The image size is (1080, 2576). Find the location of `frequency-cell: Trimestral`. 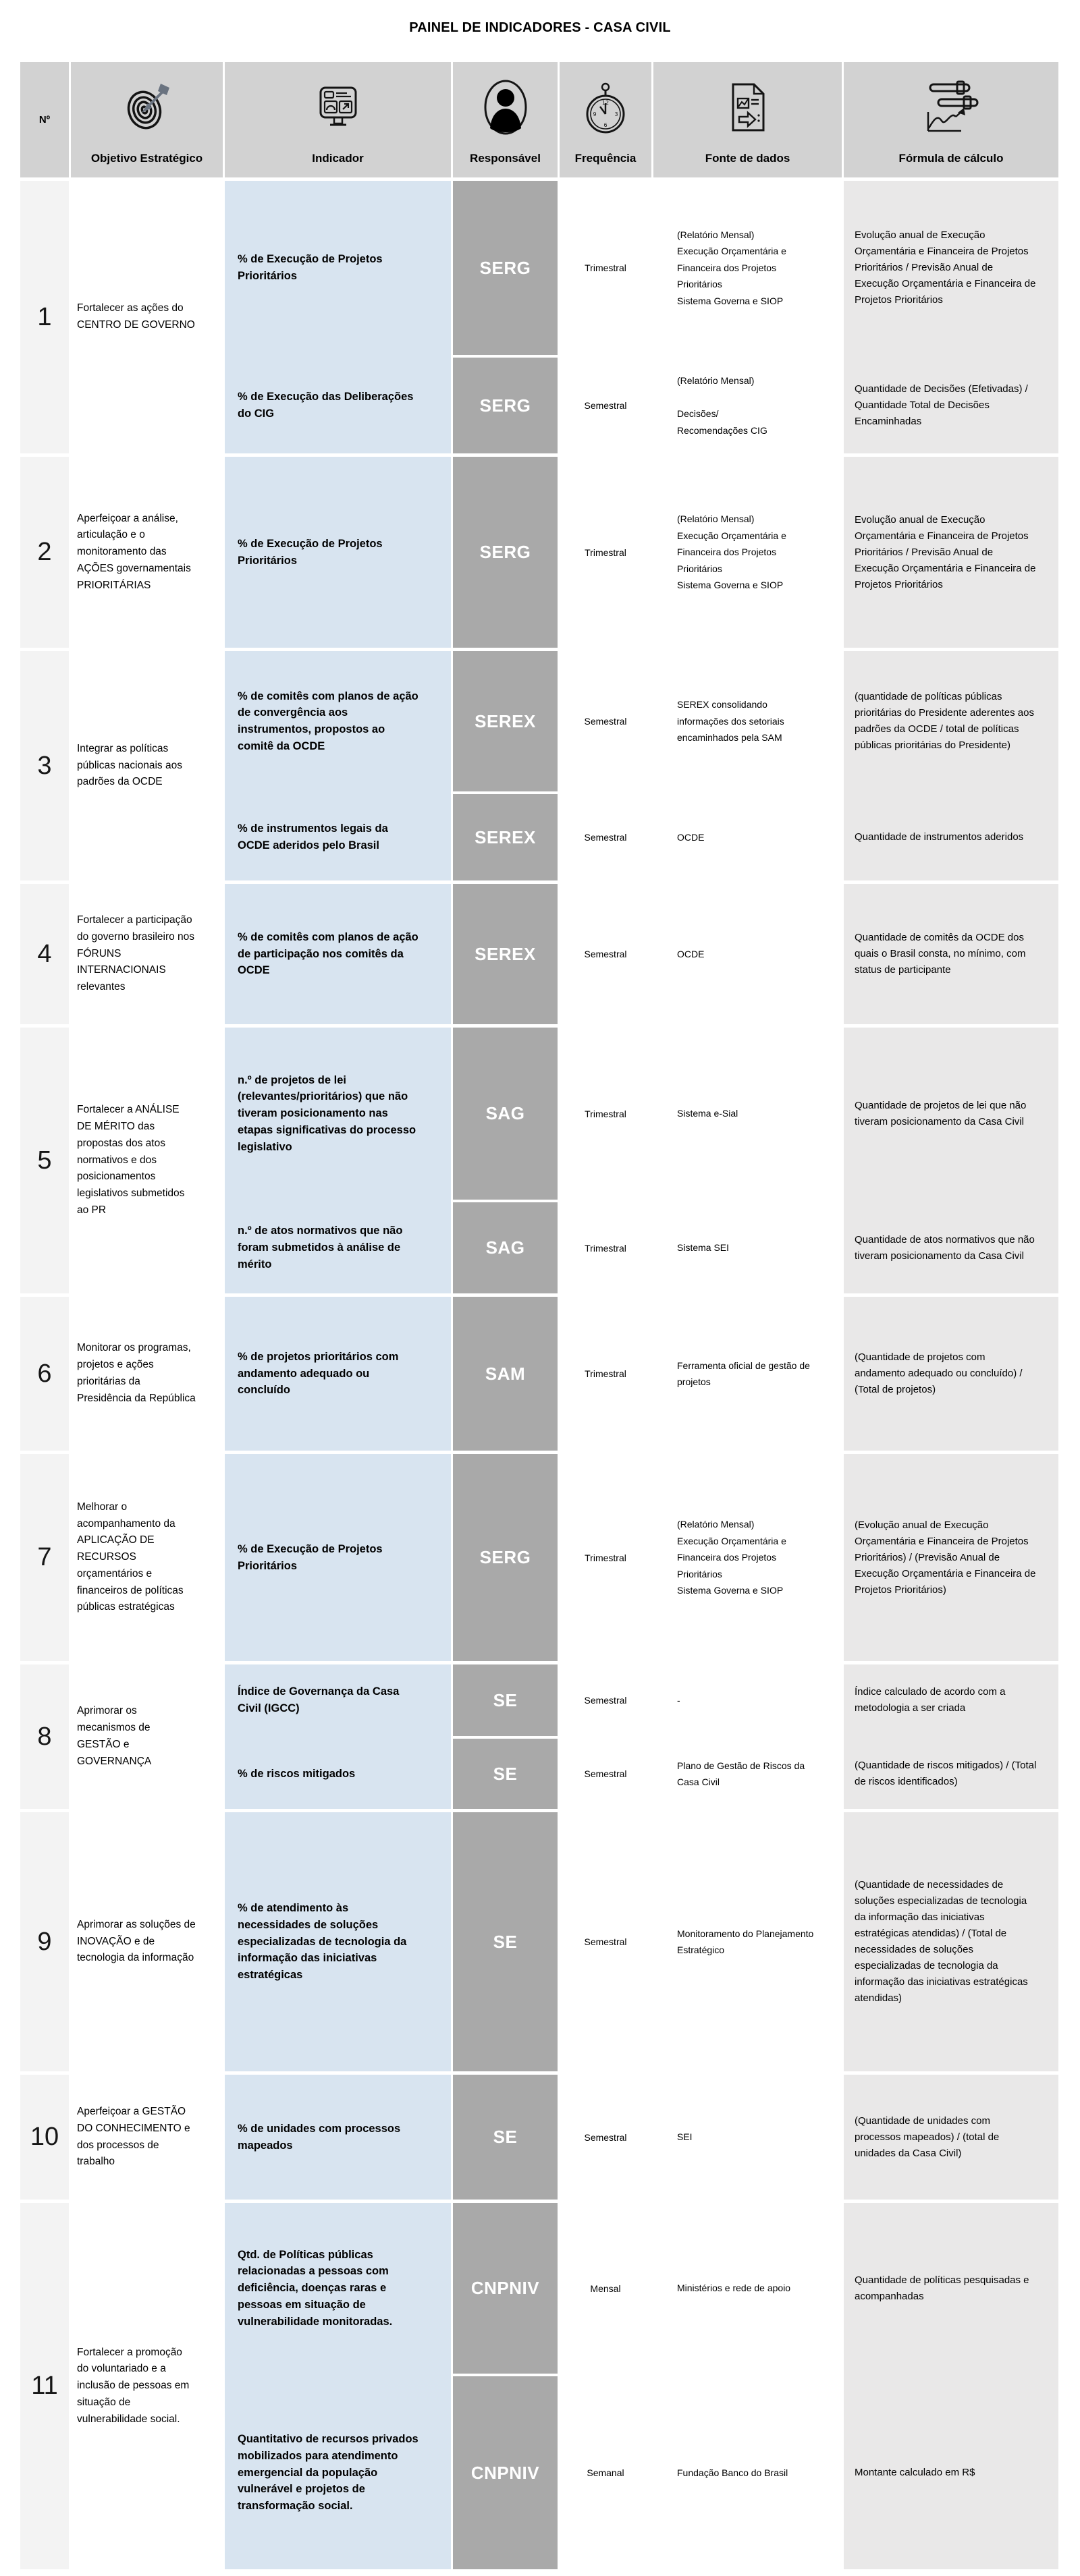

frequency-cell: Trimestral is located at coordinates (605, 552).